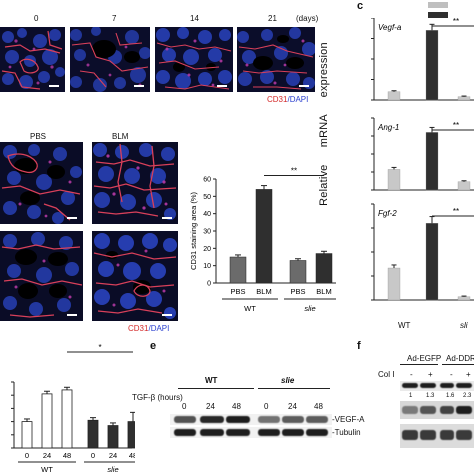  I want to click on group-label-wt-e: WT, so click(211, 380).